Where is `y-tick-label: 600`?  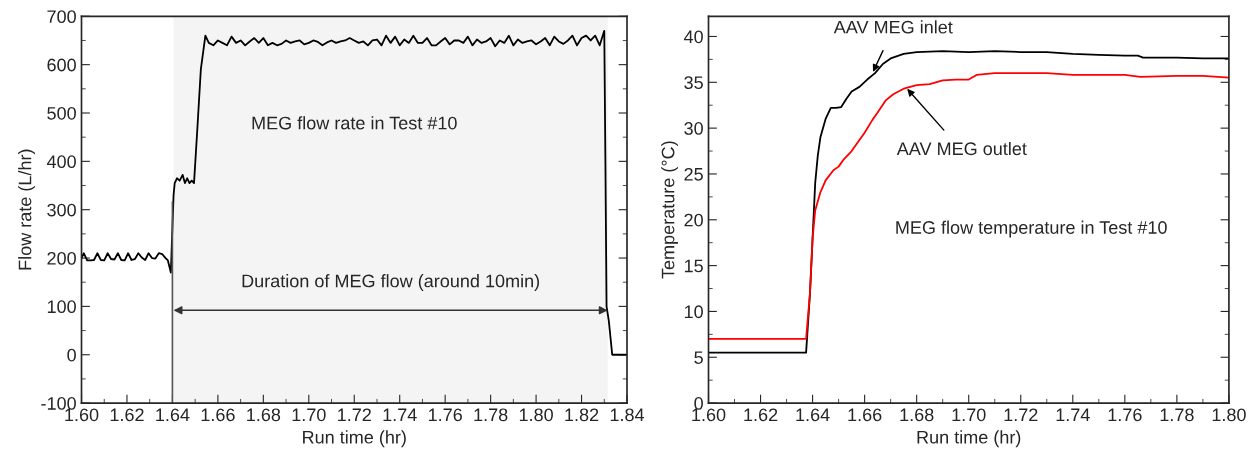 y-tick-label: 600 is located at coordinates (61, 65).